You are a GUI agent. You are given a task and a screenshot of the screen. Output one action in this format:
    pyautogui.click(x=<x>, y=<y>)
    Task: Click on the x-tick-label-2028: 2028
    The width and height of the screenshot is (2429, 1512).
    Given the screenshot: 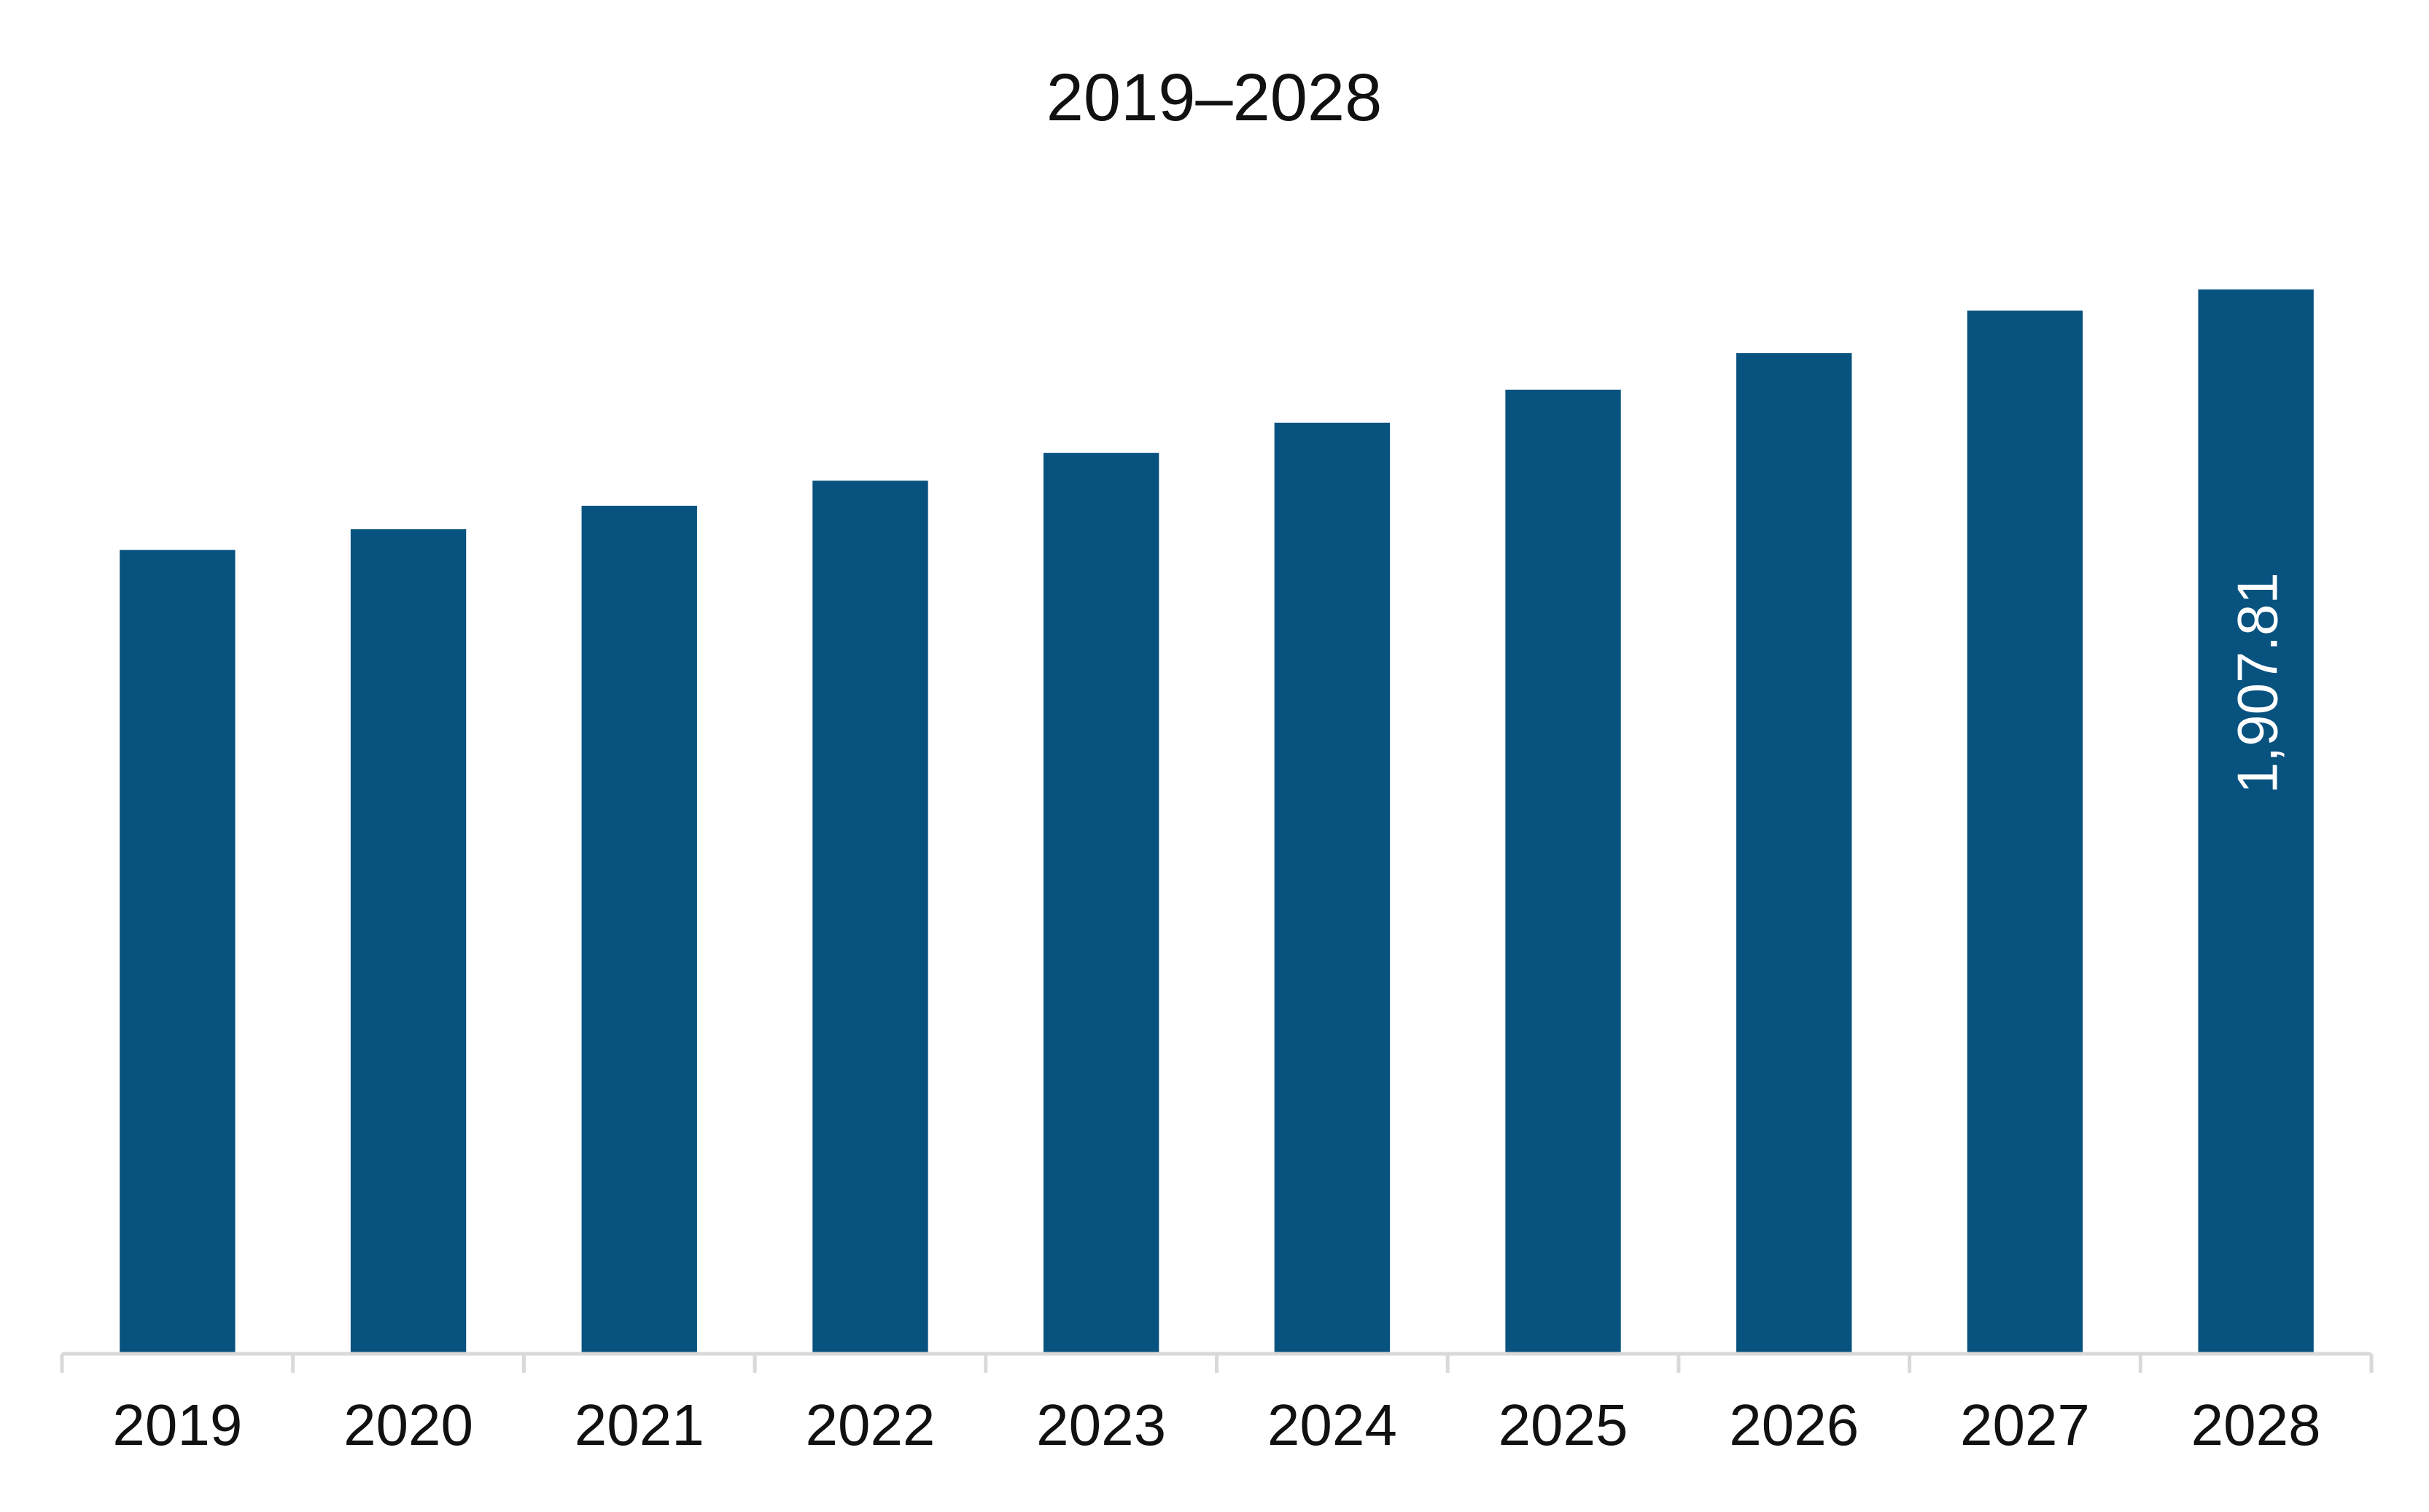 What is the action you would take?
    pyautogui.click(x=2256, y=1424)
    